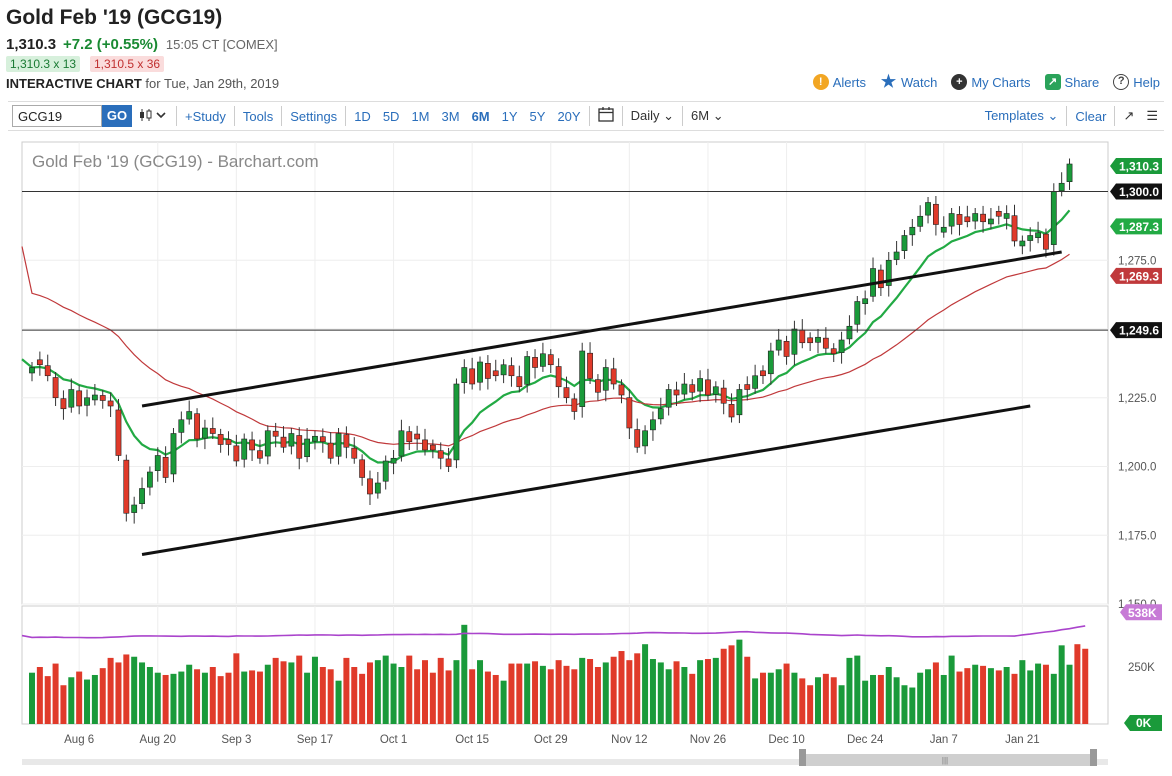 The height and width of the screenshot is (776, 1172). Describe the element at coordinates (839, 82) in the screenshot. I see `alerts-button: ! Alerts` at that location.